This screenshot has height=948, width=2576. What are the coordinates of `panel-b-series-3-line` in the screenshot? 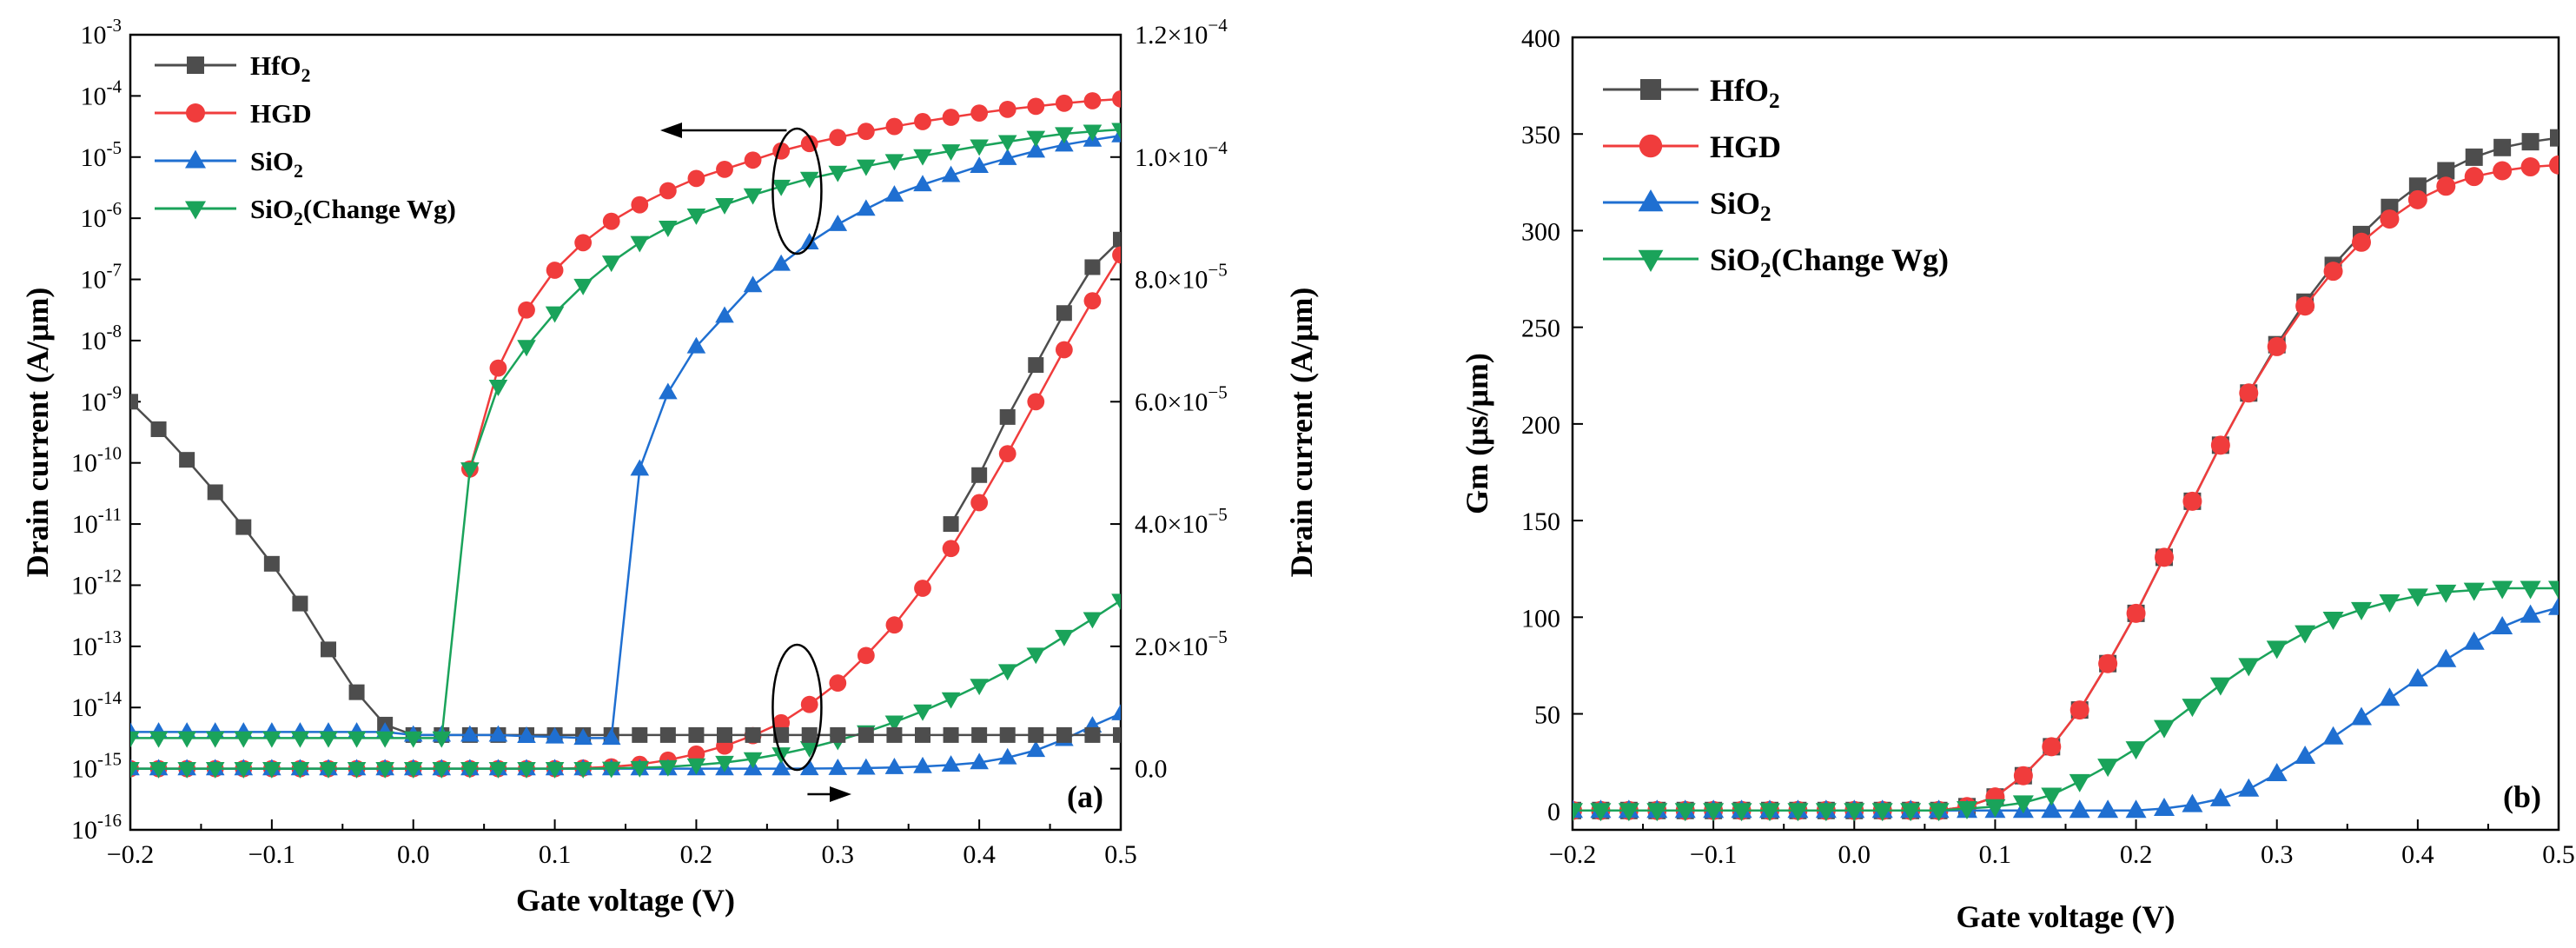 It's located at (2066, 699).